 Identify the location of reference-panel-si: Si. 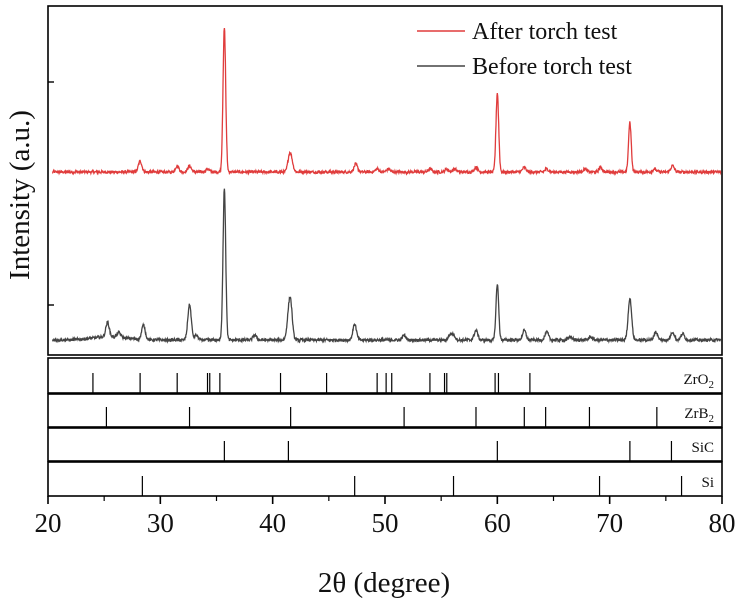
(385, 479).